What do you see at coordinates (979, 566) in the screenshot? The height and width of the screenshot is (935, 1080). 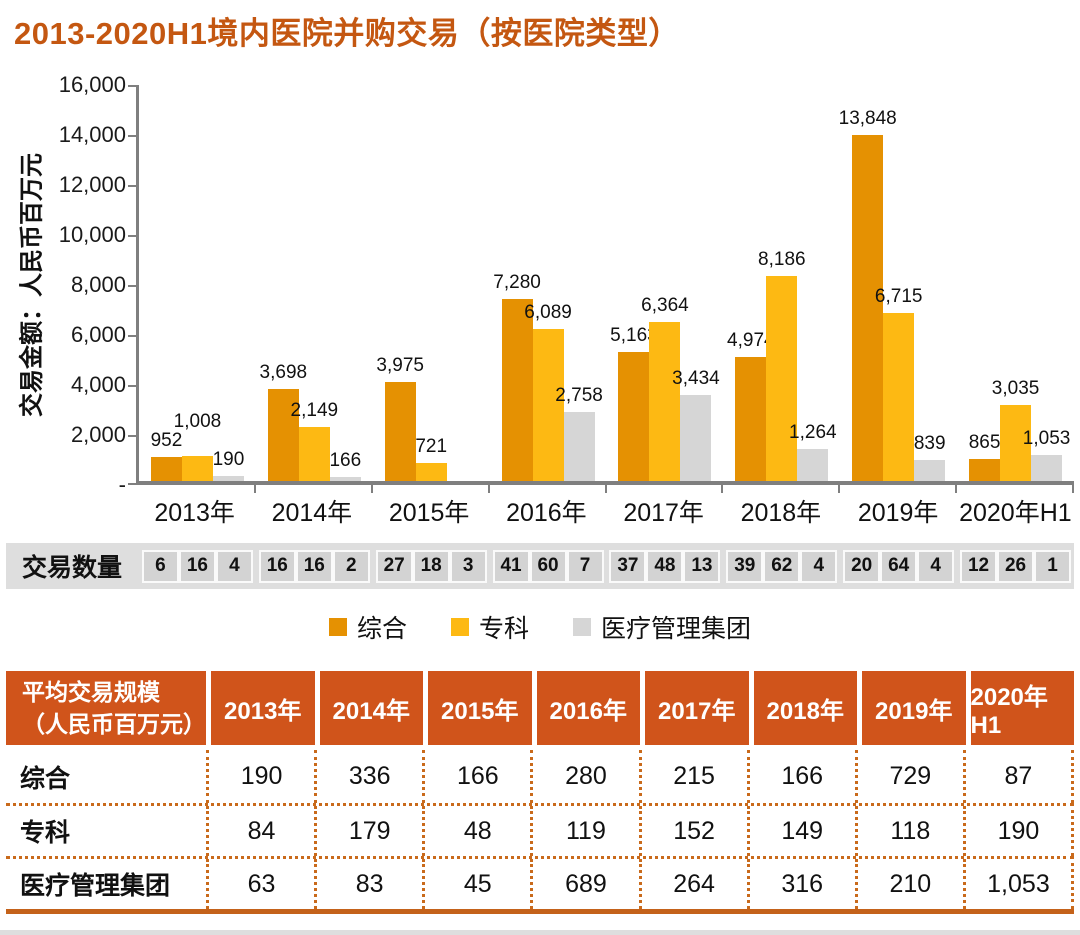 I see `count-cell: 12` at bounding box center [979, 566].